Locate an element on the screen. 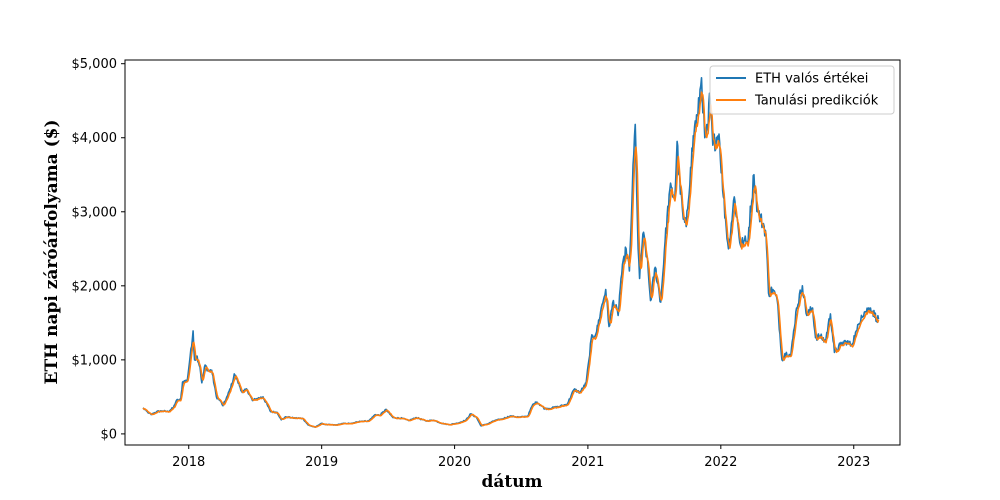 The height and width of the screenshot is (500, 1000). y-tick-label: $5,000 is located at coordinates (95, 64).